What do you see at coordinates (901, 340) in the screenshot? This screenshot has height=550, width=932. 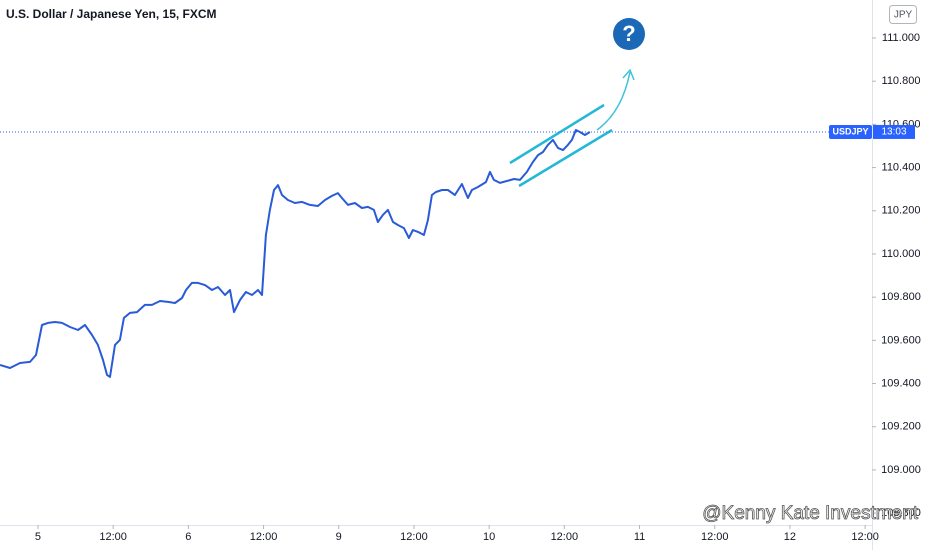 I see `y-tick-label: 109.600` at bounding box center [901, 340].